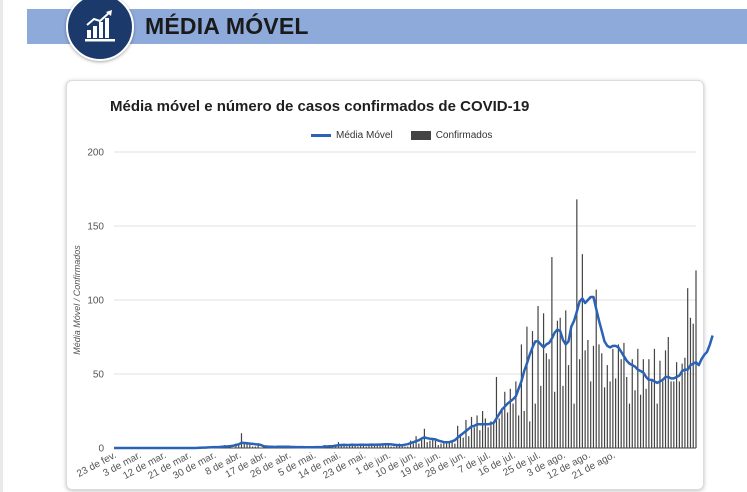 The image size is (747, 492). I want to click on y-tick-label: 150, so click(95, 227).